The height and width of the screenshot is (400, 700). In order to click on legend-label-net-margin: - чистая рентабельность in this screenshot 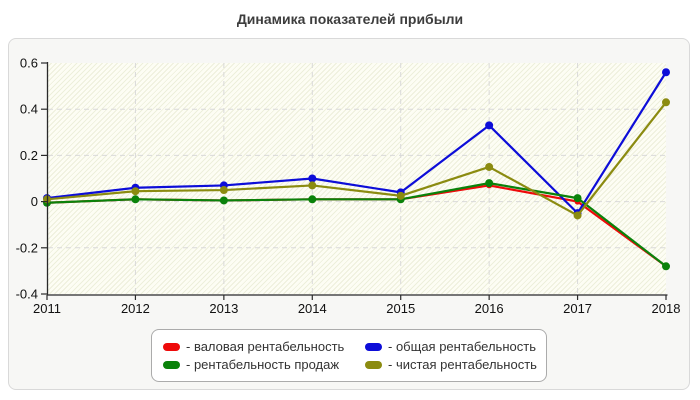, I will do `click(462, 364)`.